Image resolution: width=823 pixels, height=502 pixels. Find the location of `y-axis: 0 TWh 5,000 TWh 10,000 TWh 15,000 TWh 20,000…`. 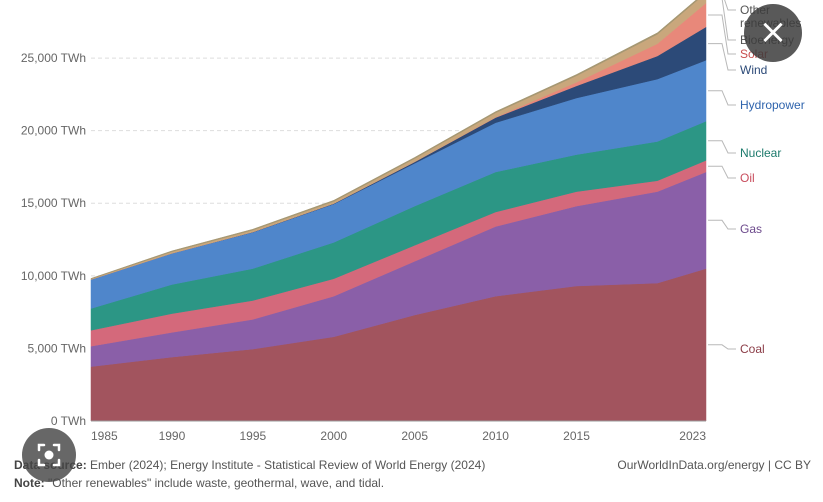

y-axis: 0 TWh 5,000 TWh 10,000 TWh 15,000 TWh 20,000… is located at coordinates (53, 239).